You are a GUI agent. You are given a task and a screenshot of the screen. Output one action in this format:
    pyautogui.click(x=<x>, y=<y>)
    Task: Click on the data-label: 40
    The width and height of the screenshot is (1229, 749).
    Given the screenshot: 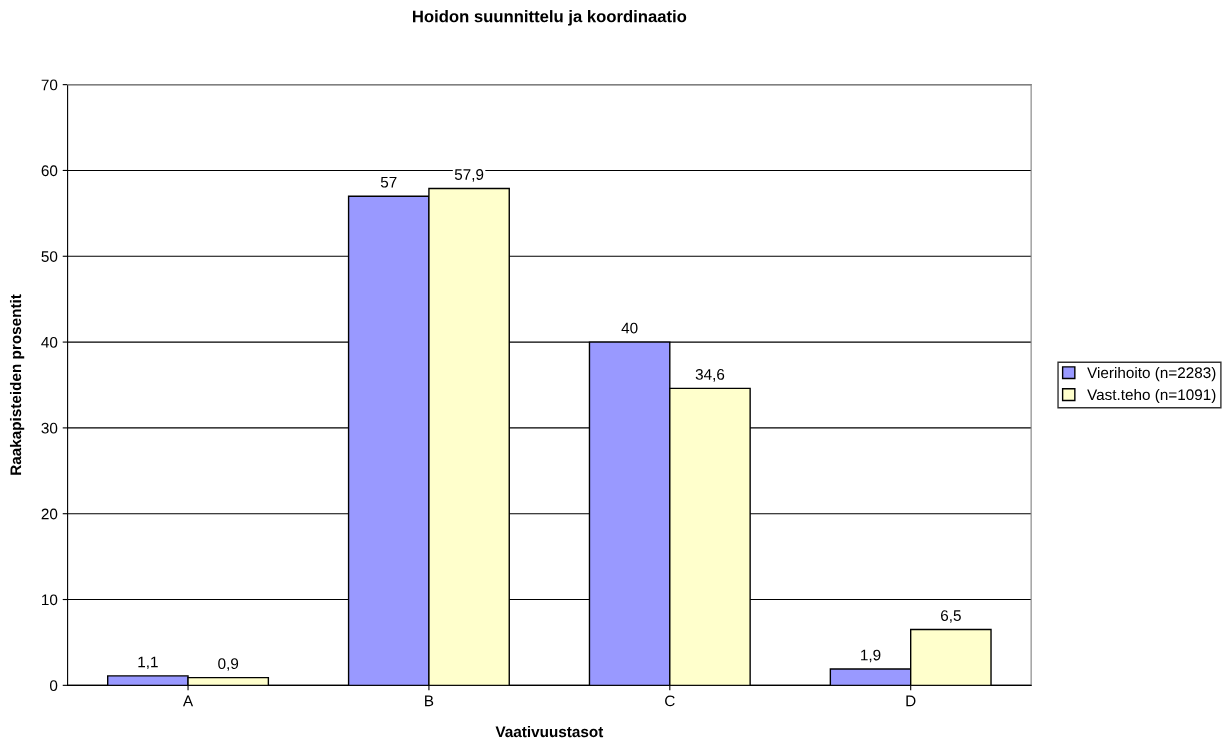 What is the action you would take?
    pyautogui.click(x=629, y=328)
    